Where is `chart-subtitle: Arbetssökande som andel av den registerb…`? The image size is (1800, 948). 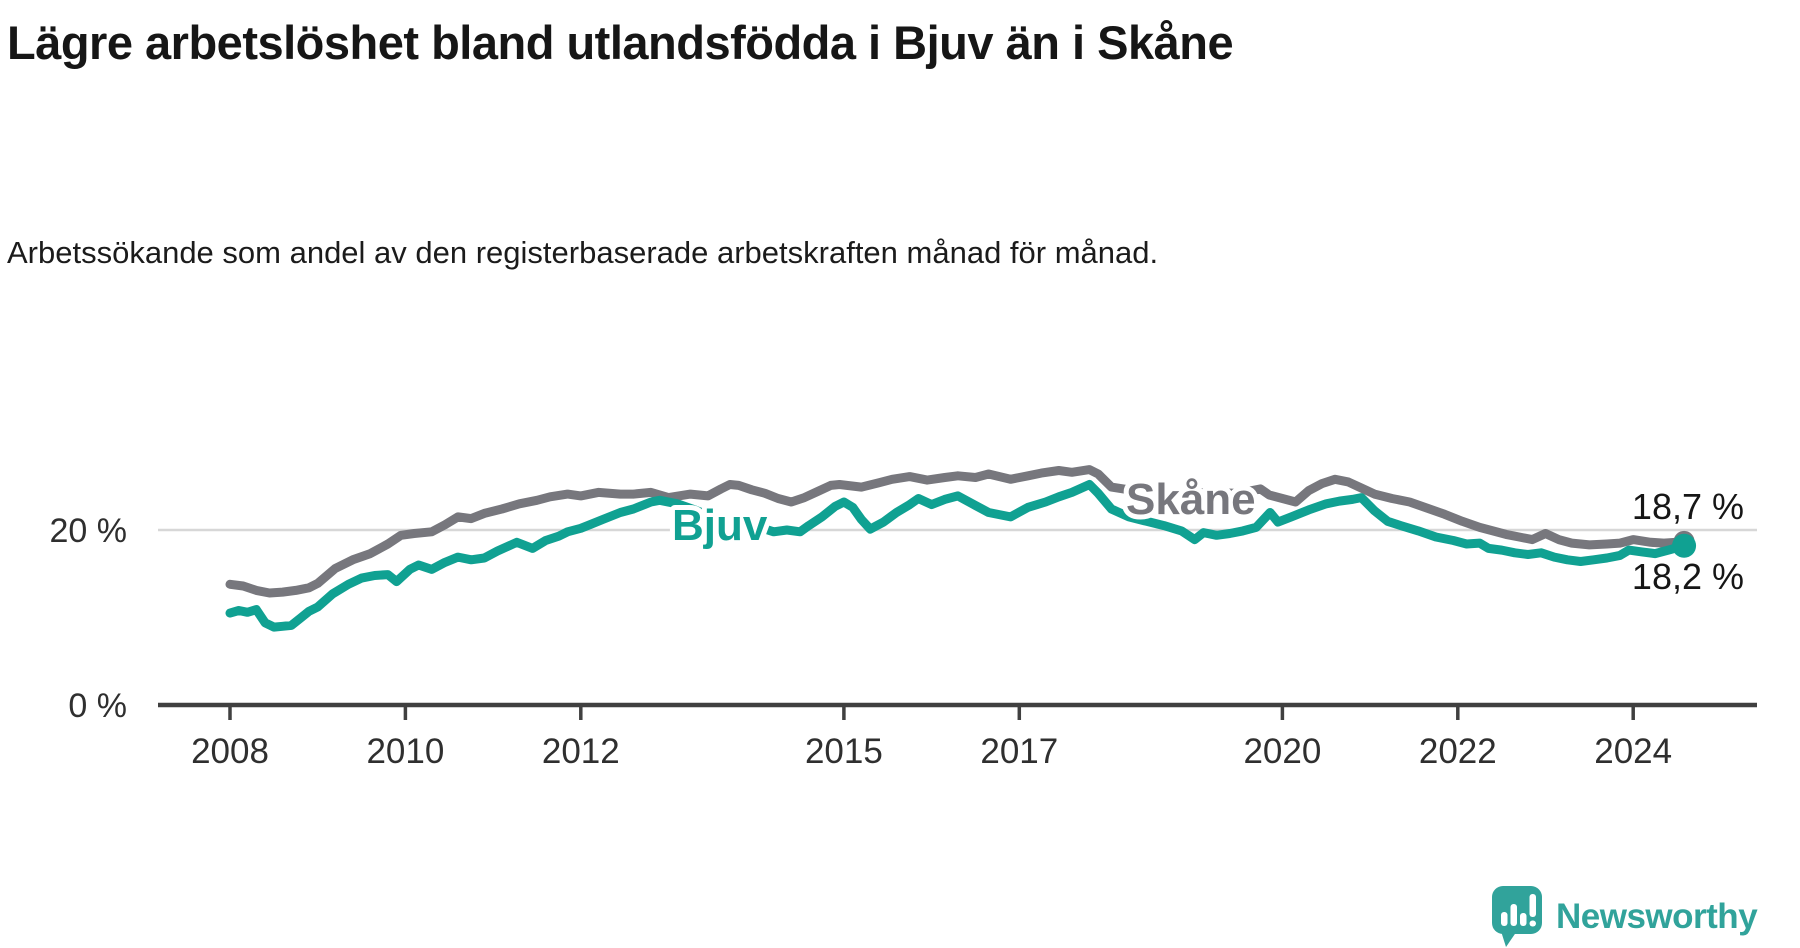
chart-subtitle: Arbetssökande som andel av den registerb… is located at coordinates (583, 252).